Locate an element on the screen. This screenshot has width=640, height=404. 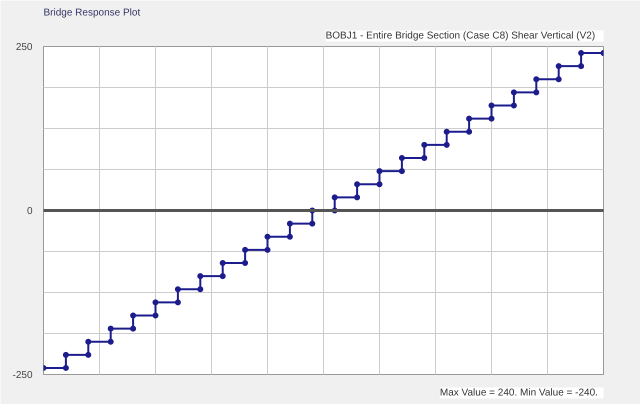
y-tick-label: 0 is located at coordinates (29, 211).